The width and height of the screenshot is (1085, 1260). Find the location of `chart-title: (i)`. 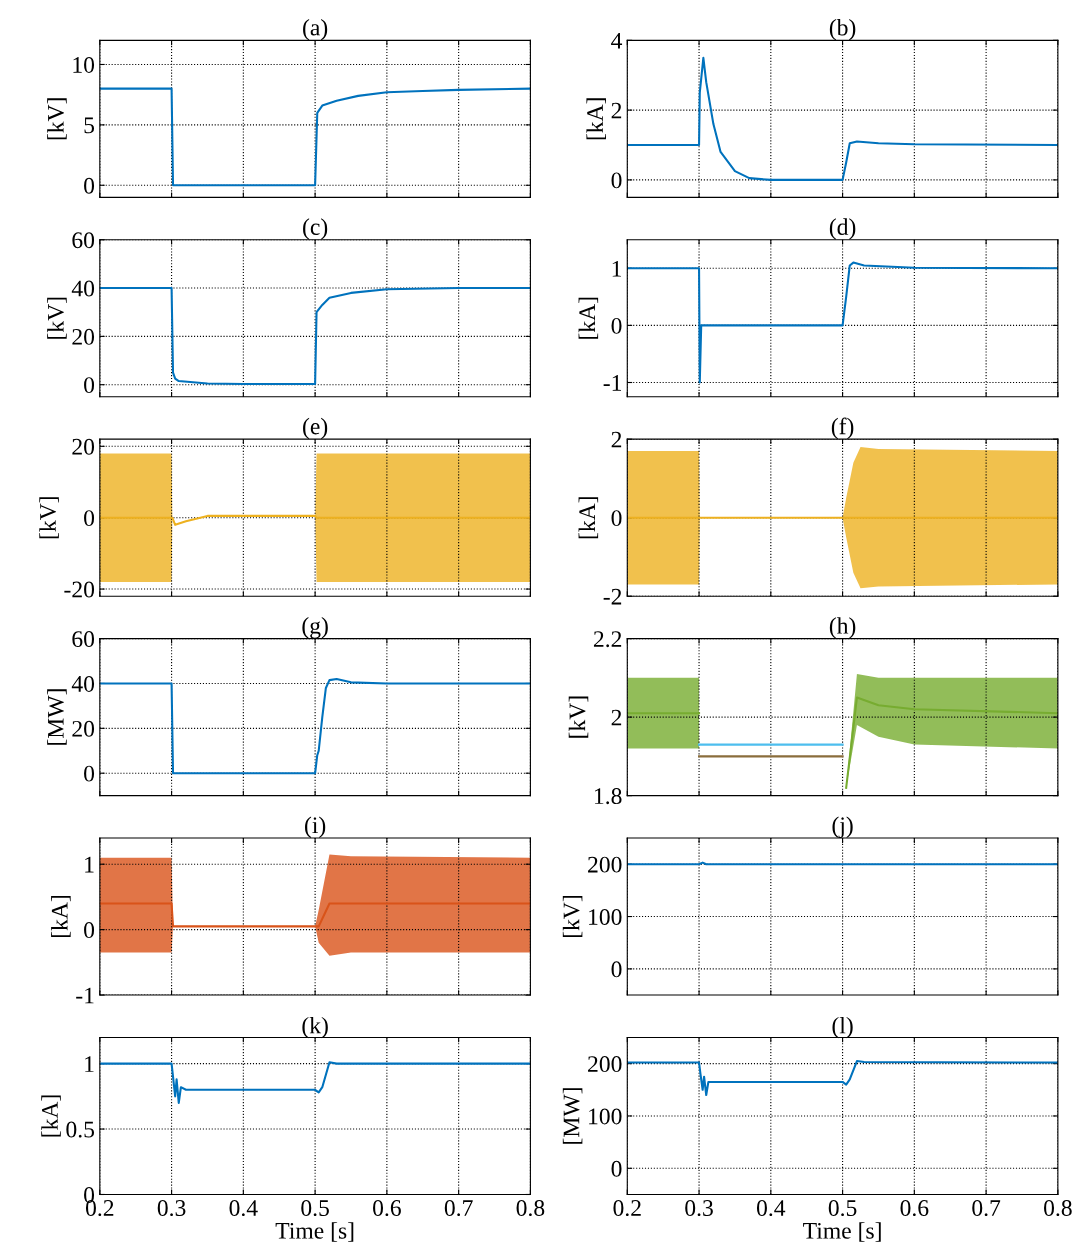

chart-title: (i) is located at coordinates (315, 827).